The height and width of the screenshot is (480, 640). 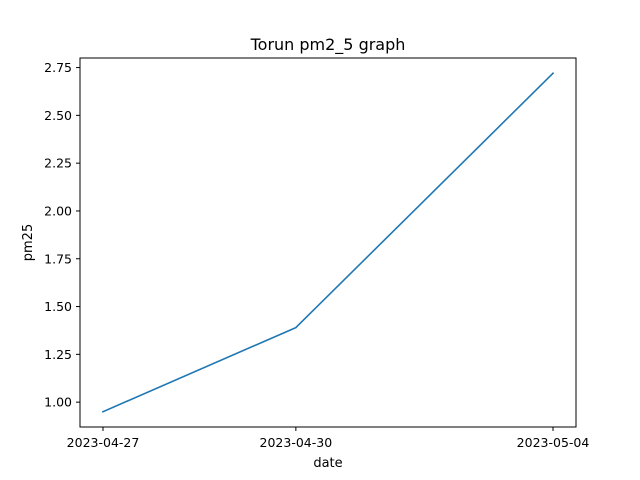 I want to click on x-tick-label: 2023-04-27, so click(x=103, y=442).